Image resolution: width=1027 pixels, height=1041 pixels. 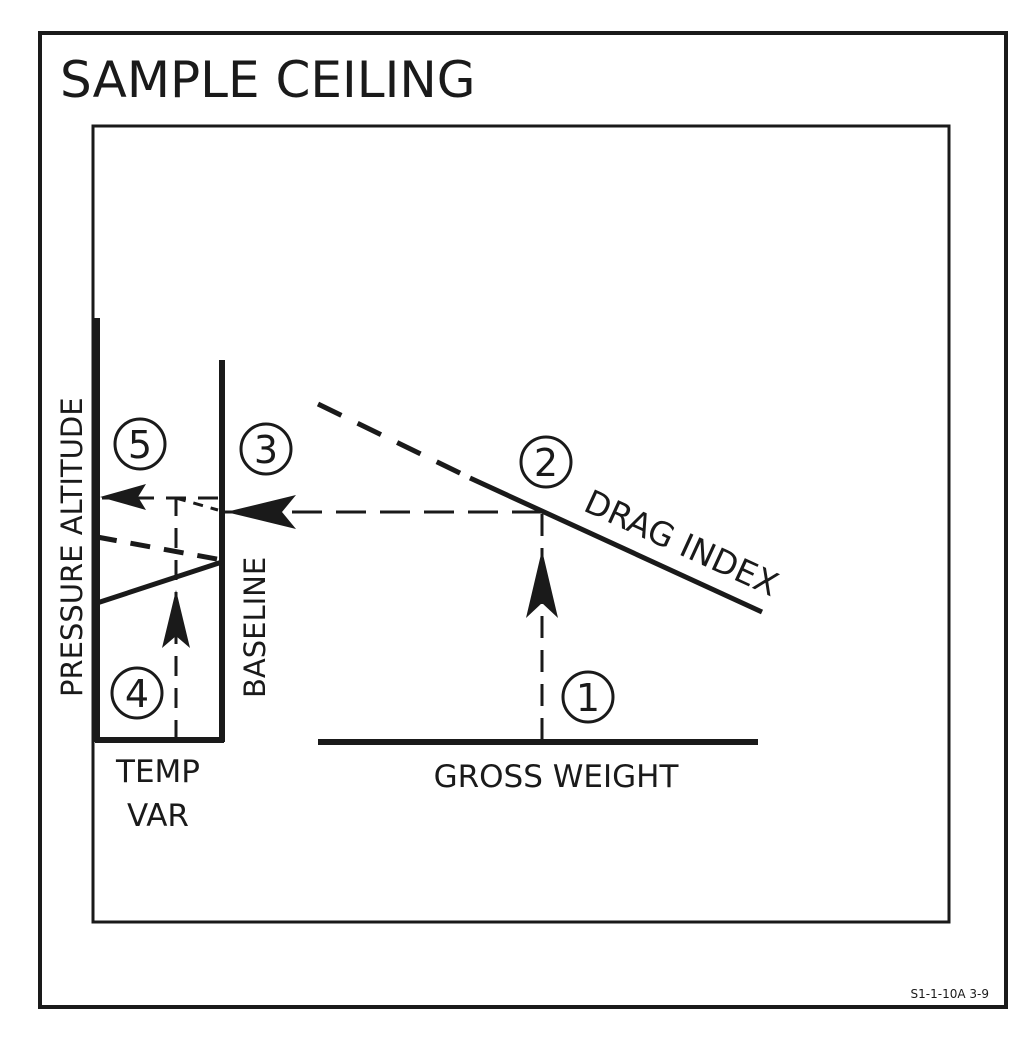 What do you see at coordinates (261, 512) in the screenshot?
I see `step3-arrowhead` at bounding box center [261, 512].